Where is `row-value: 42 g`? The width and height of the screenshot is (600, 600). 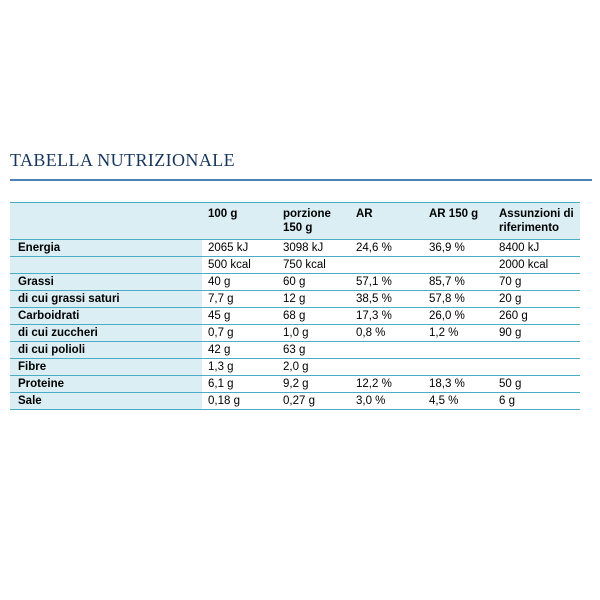
row-value: 42 g is located at coordinates (239, 350).